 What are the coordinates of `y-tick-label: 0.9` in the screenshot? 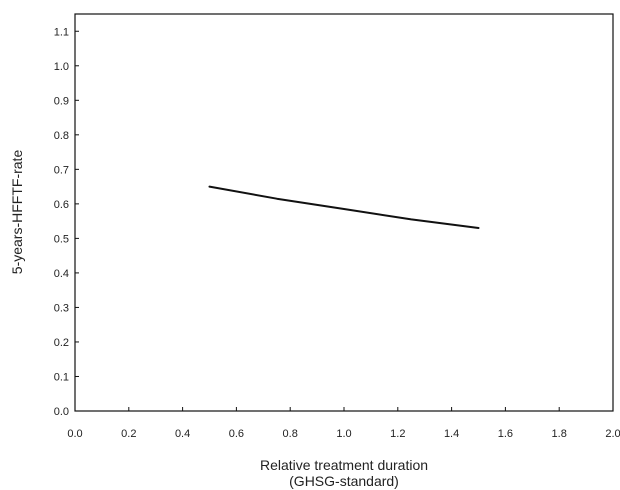 It's located at (61, 101).